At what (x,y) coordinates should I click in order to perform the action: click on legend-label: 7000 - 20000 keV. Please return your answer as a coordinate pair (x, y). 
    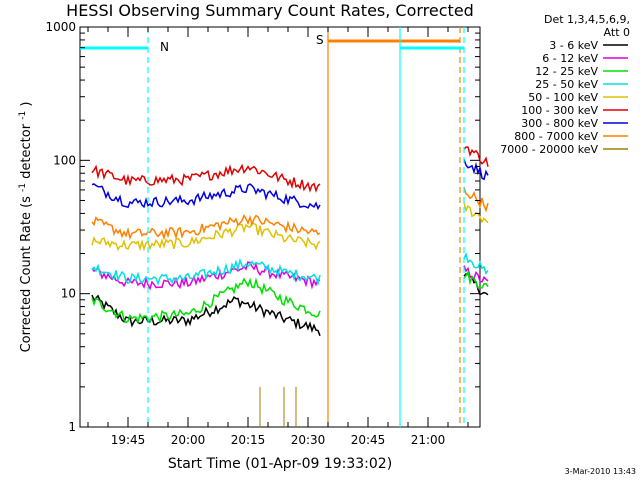
    Looking at the image, I should click on (549, 149).